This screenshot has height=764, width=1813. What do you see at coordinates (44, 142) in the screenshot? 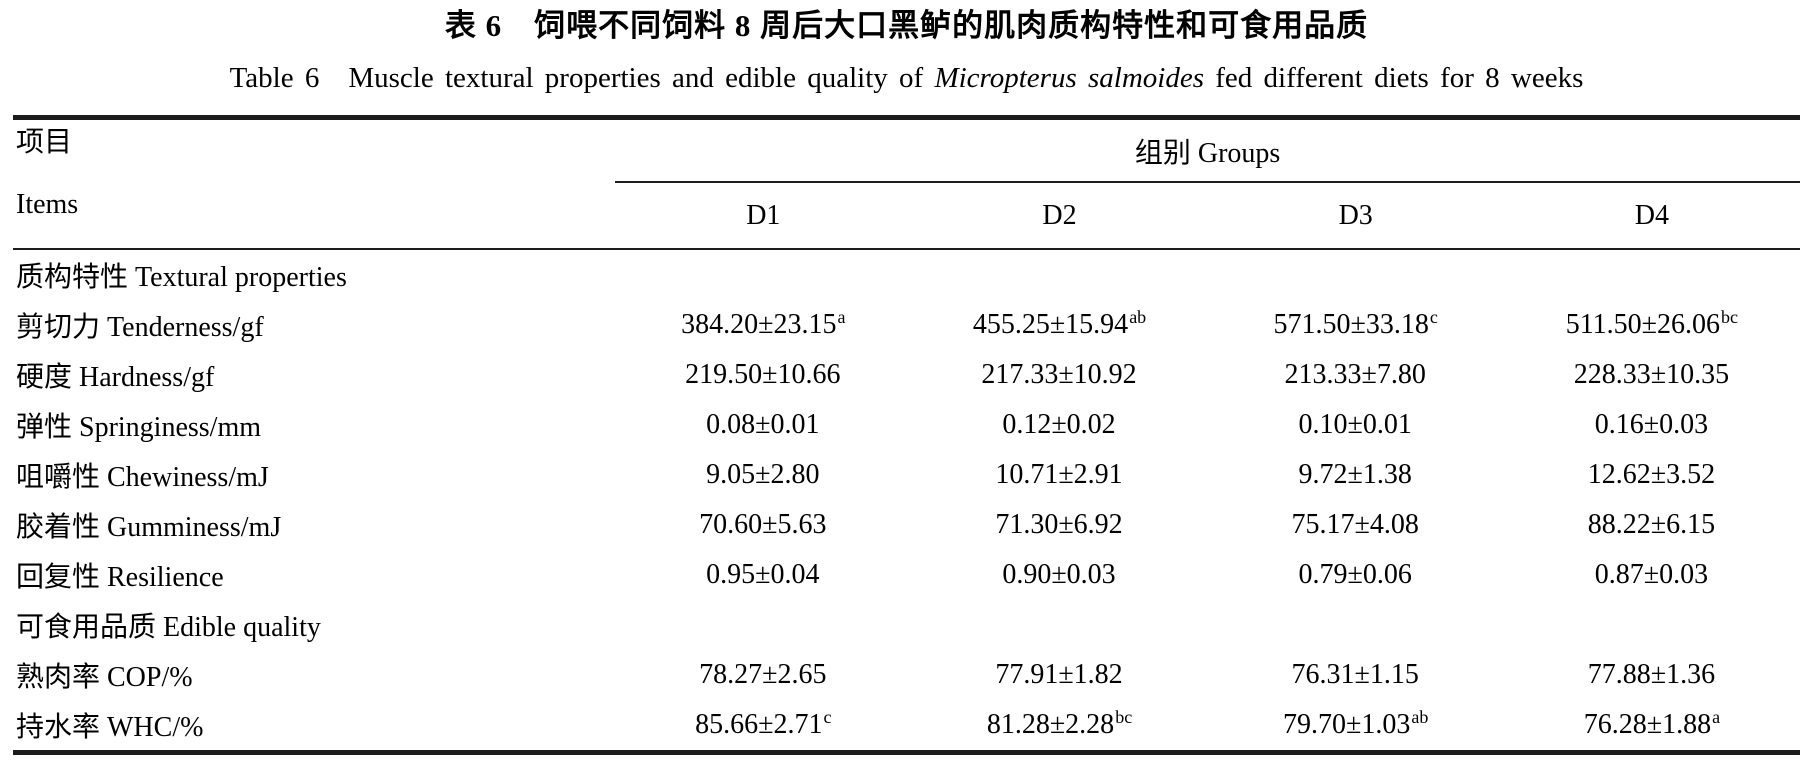
I see `items-label-zh: 项目` at bounding box center [44, 142].